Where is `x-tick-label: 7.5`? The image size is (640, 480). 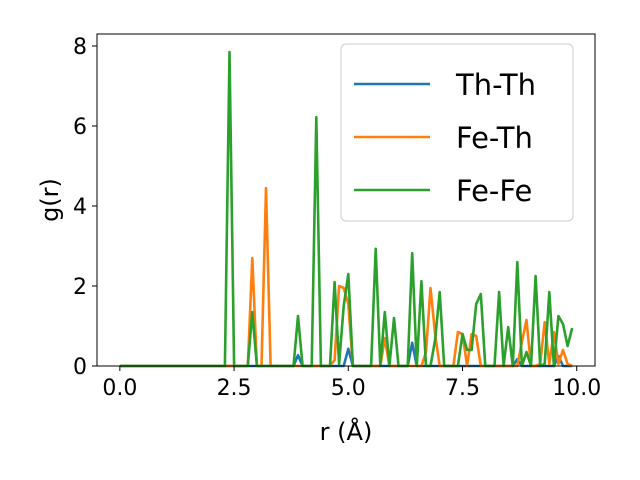
x-tick-label: 7.5 is located at coordinates (462, 388).